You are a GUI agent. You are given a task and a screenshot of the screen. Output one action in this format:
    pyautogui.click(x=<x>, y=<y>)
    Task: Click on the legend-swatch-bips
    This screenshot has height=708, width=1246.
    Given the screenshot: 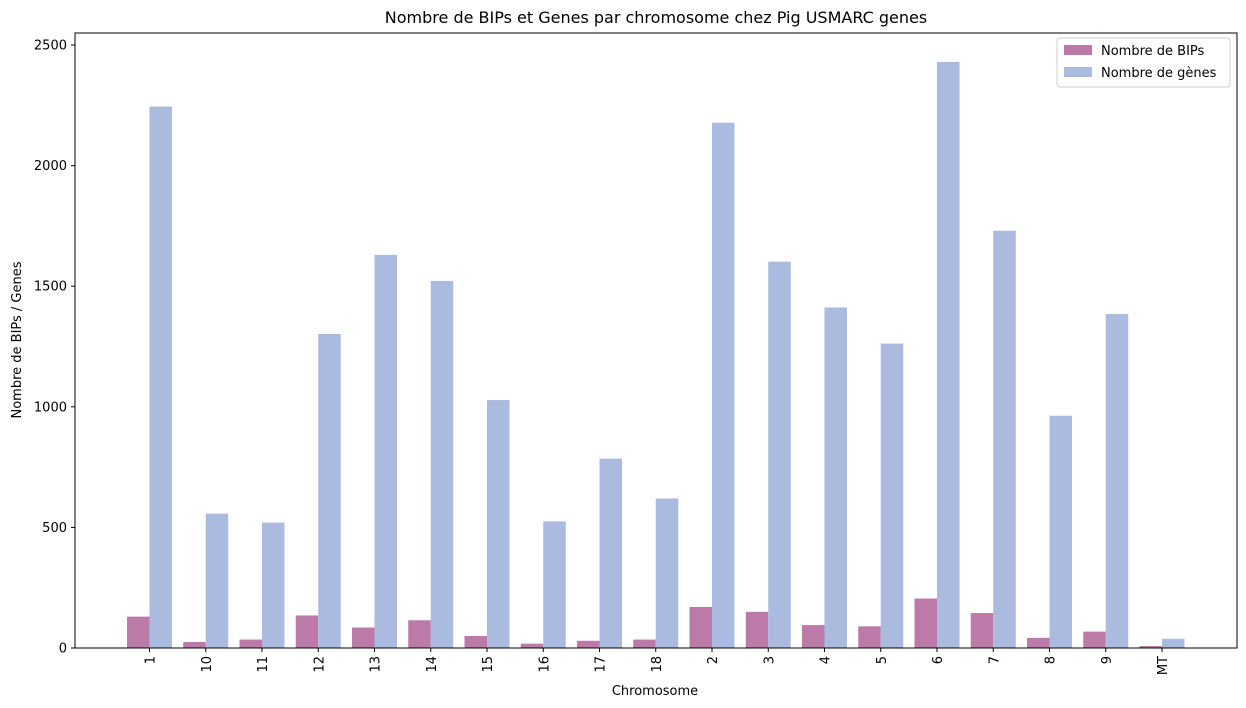 What is the action you would take?
    pyautogui.click(x=1078, y=50)
    